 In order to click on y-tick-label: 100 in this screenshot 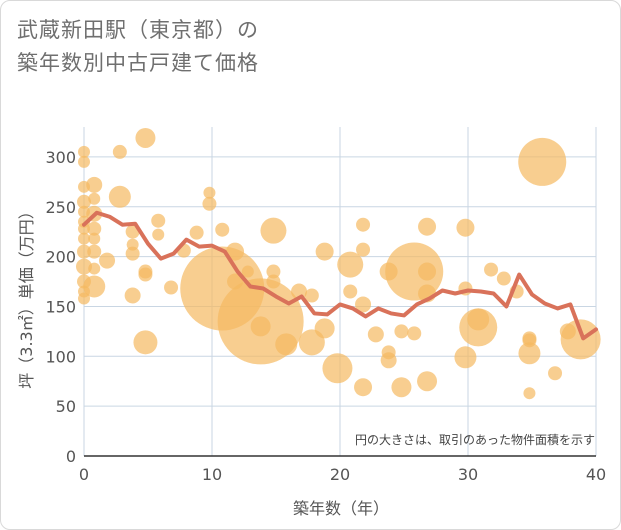, I will do `click(60, 356)`.